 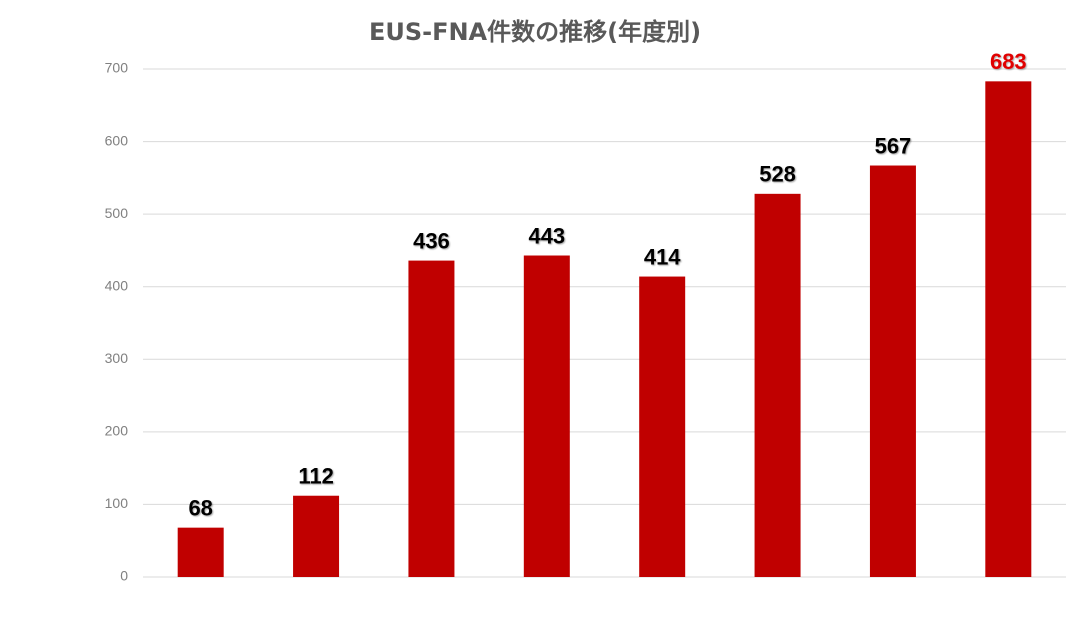 I want to click on value-label: 112, so click(x=316, y=476).